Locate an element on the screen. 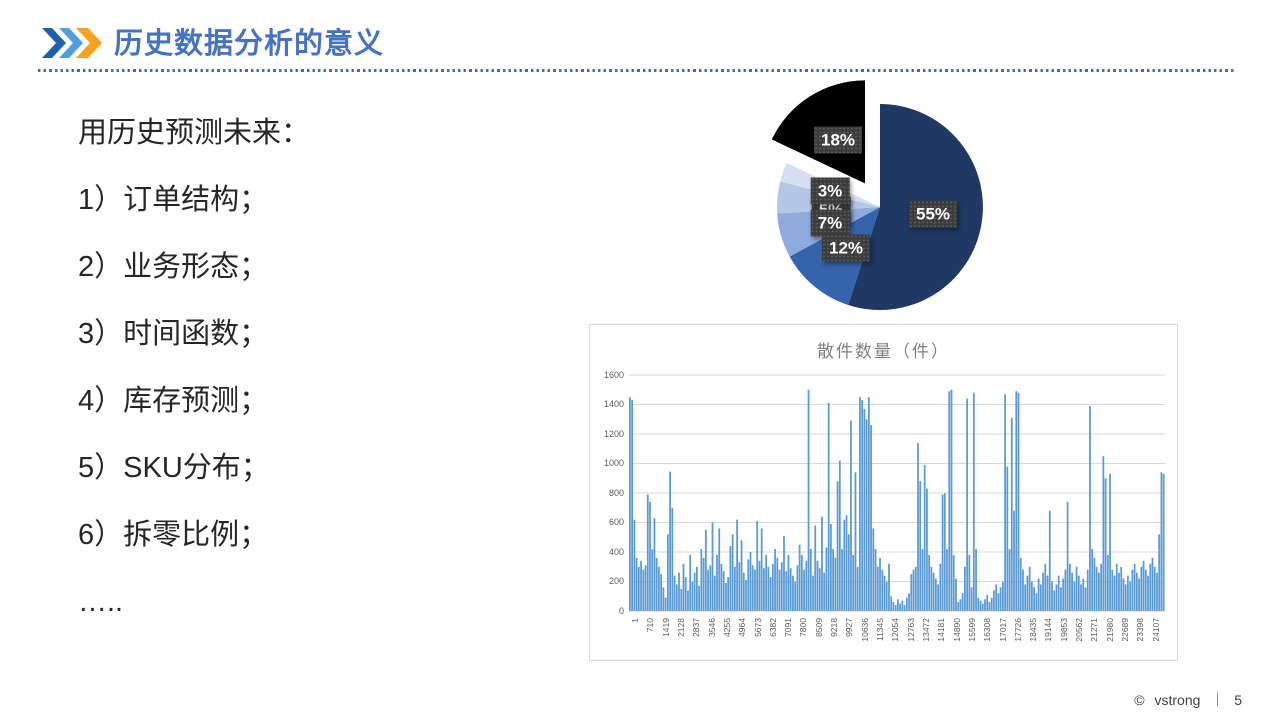 The height and width of the screenshot is (720, 1280). triple-chevron-icon is located at coordinates (72, 43).